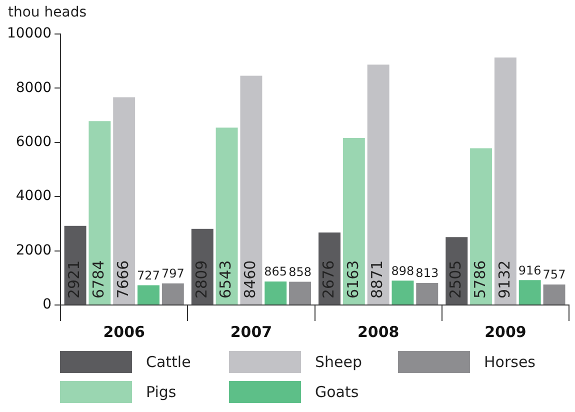  I want to click on data-label: 757, so click(554, 275).